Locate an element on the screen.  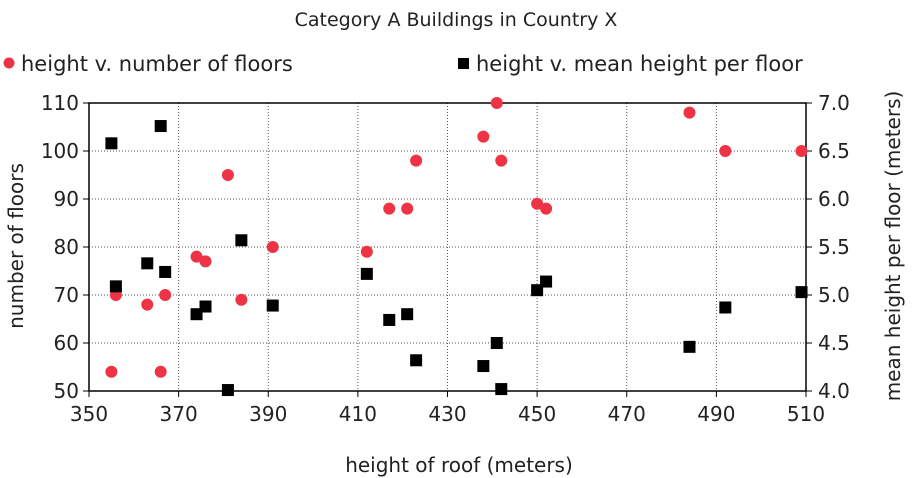
x-axis-label: height of roof (meters) is located at coordinates (459, 465).